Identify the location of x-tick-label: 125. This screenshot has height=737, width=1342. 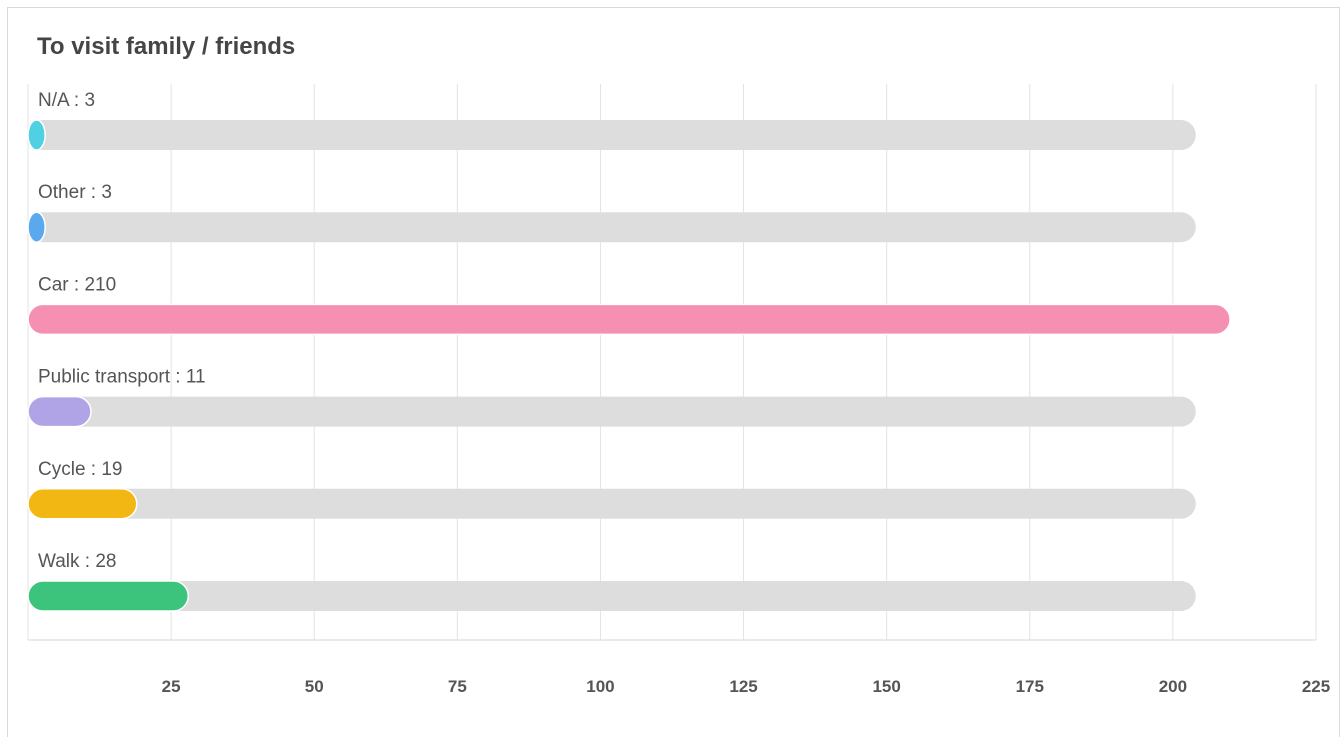
(743, 686).